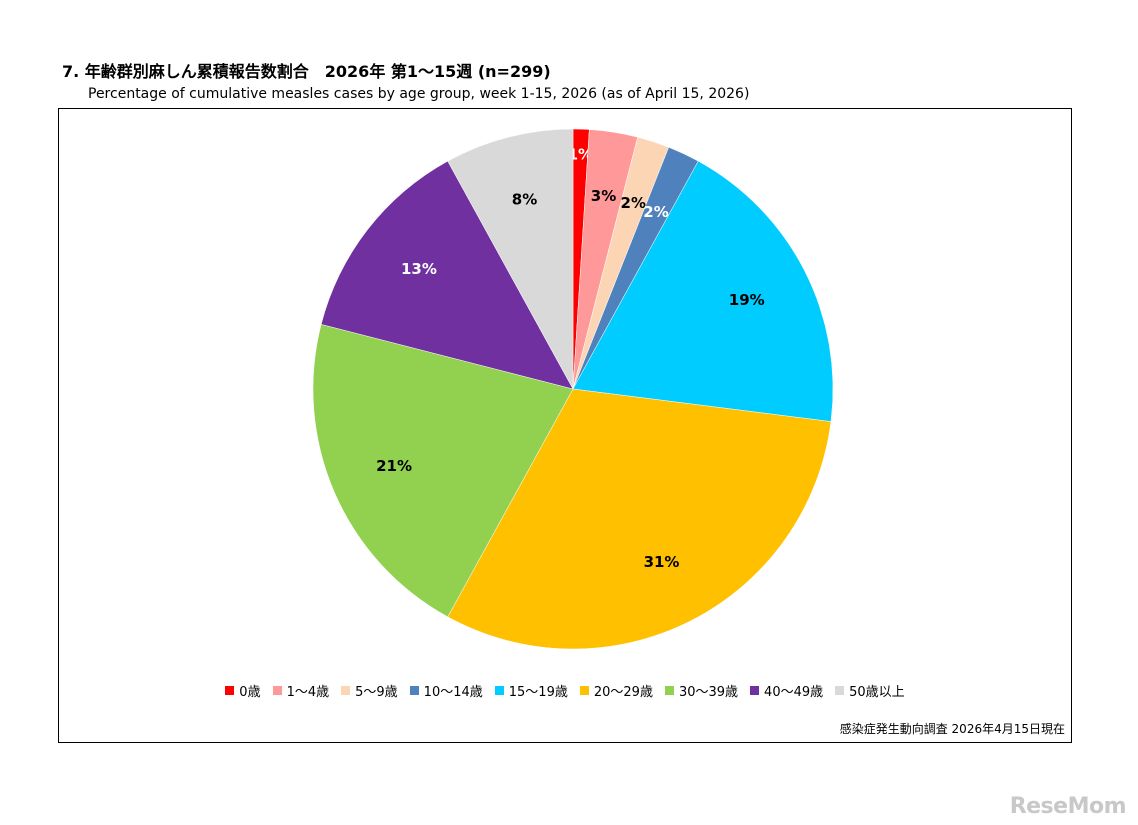 The width and height of the screenshot is (1138, 825). I want to click on legend-item-3: 5～9歳, so click(369, 690).